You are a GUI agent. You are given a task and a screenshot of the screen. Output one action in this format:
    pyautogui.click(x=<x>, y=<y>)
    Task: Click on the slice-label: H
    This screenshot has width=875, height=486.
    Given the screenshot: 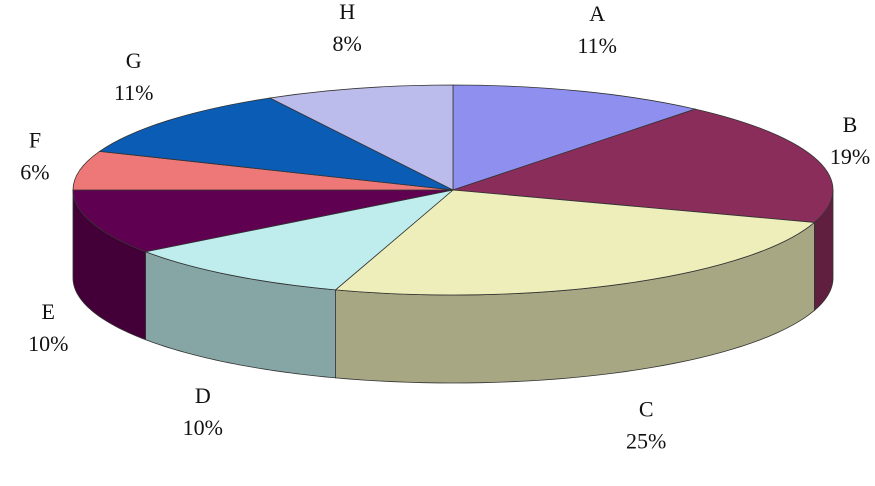 What is the action you would take?
    pyautogui.click(x=347, y=12)
    